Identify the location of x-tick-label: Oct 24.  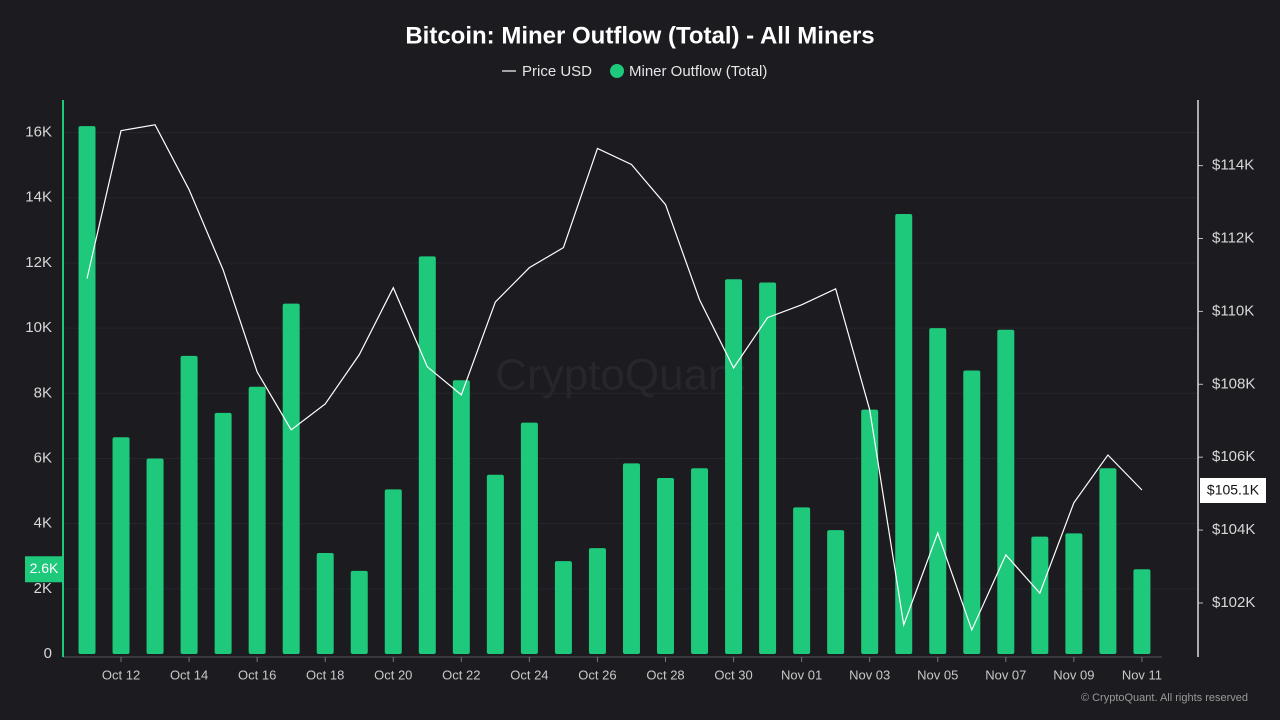
(529, 674).